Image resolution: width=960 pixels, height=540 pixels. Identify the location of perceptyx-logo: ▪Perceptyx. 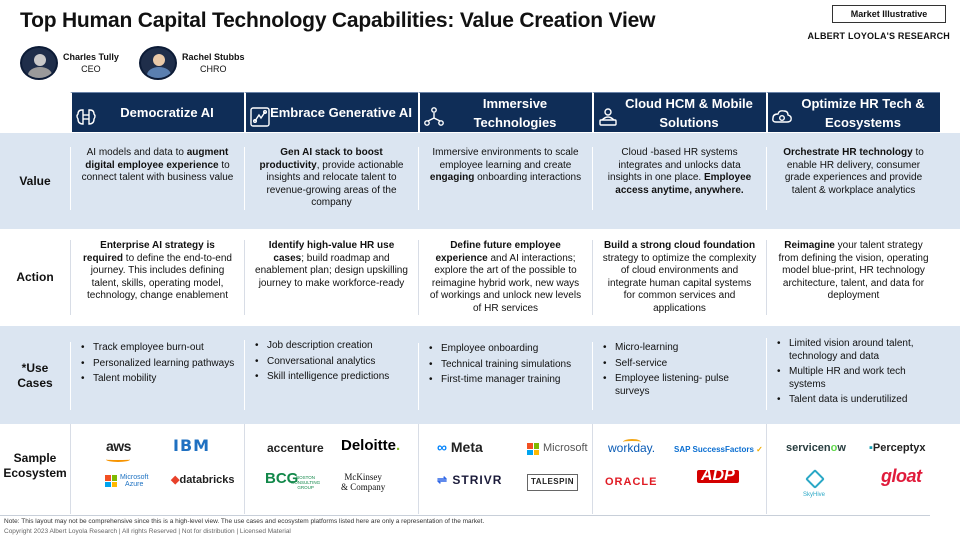
(897, 448).